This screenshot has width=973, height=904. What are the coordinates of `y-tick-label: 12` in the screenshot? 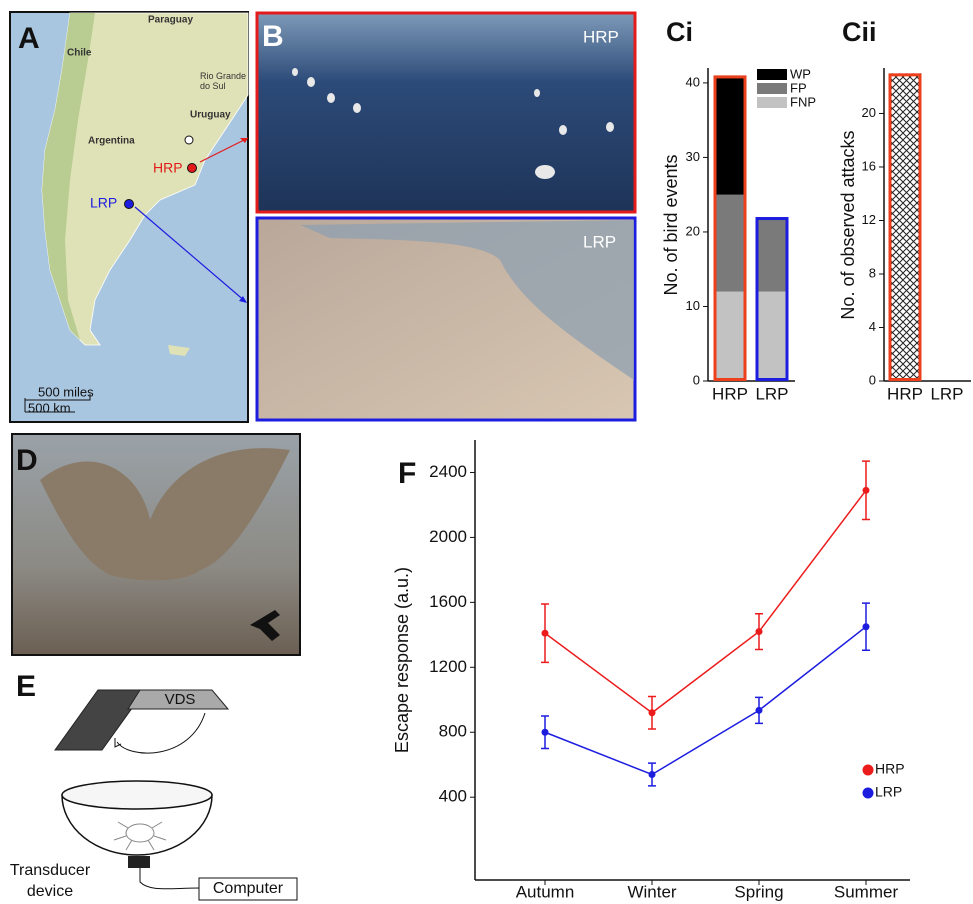 It's located at (869, 219).